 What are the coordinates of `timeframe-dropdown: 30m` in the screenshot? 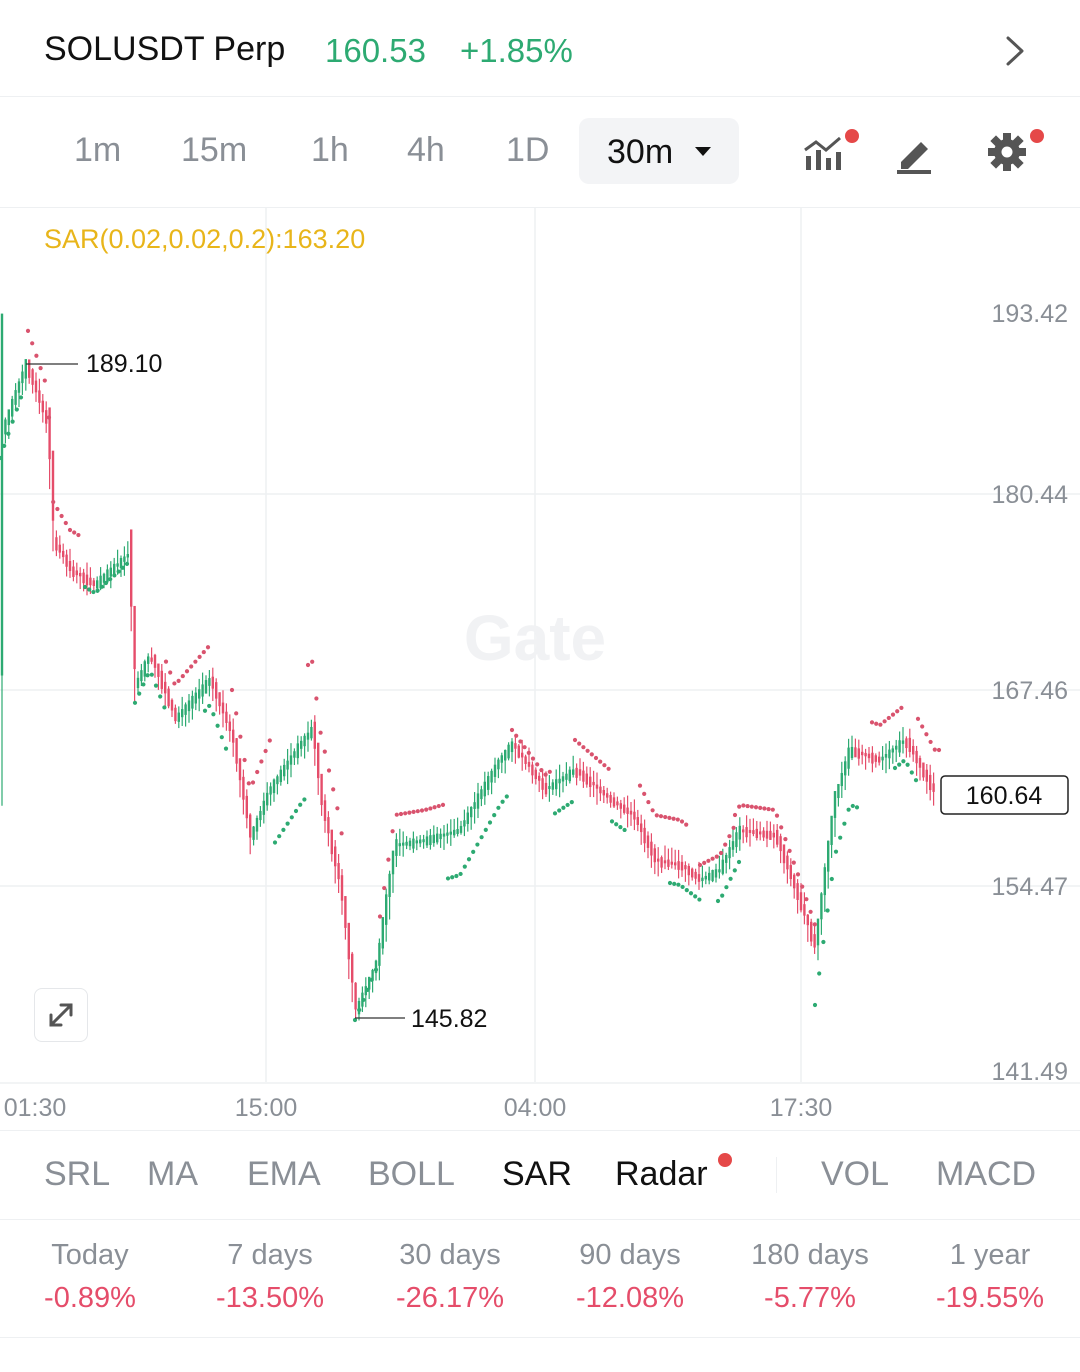 It's located at (659, 151).